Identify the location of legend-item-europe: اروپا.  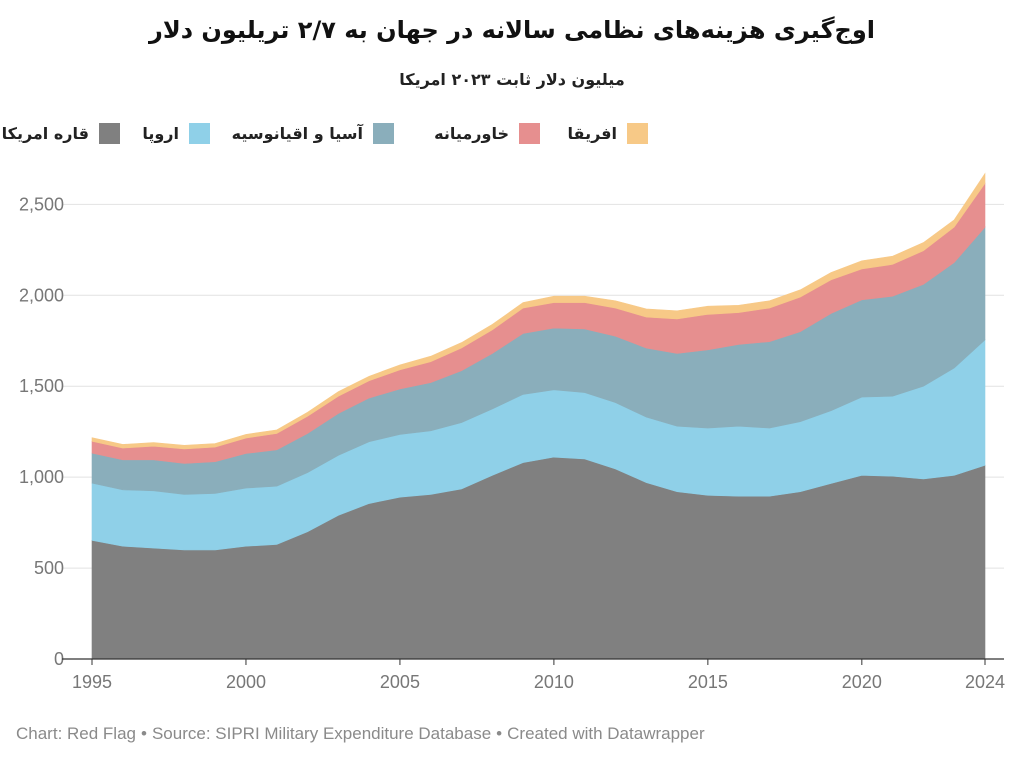
(176, 133).